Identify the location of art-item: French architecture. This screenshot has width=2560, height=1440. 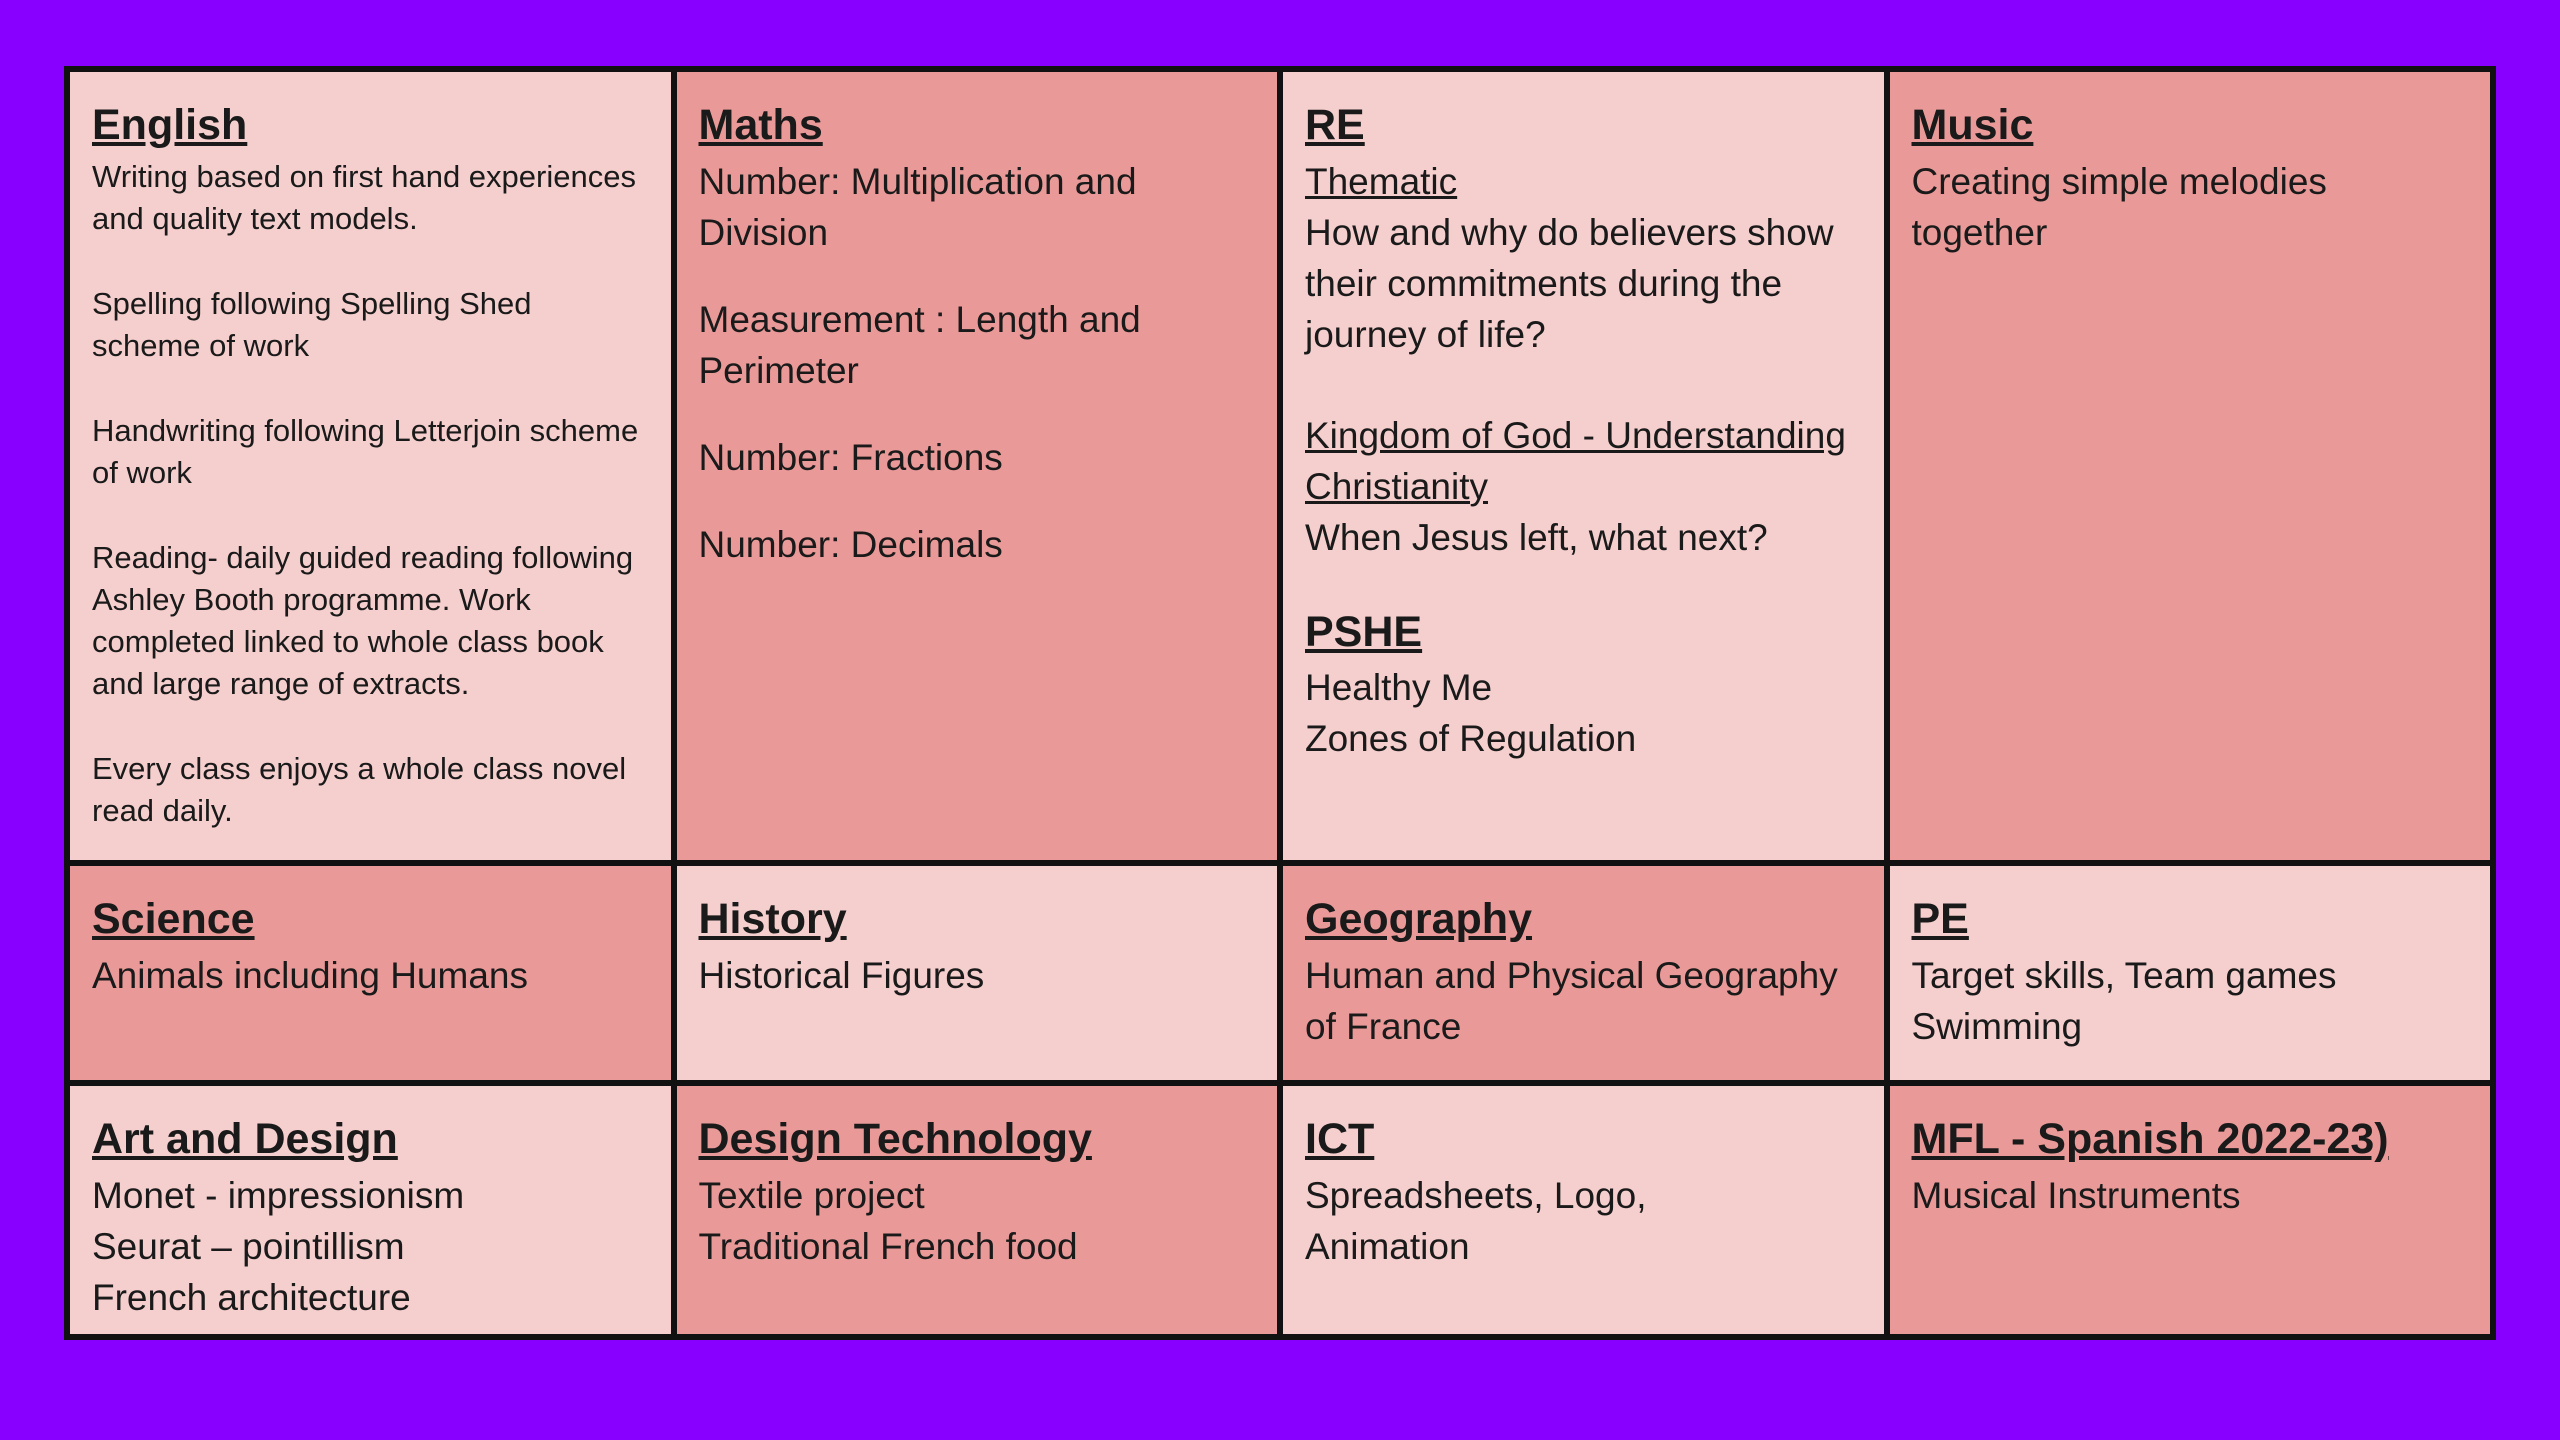
(251, 1297).